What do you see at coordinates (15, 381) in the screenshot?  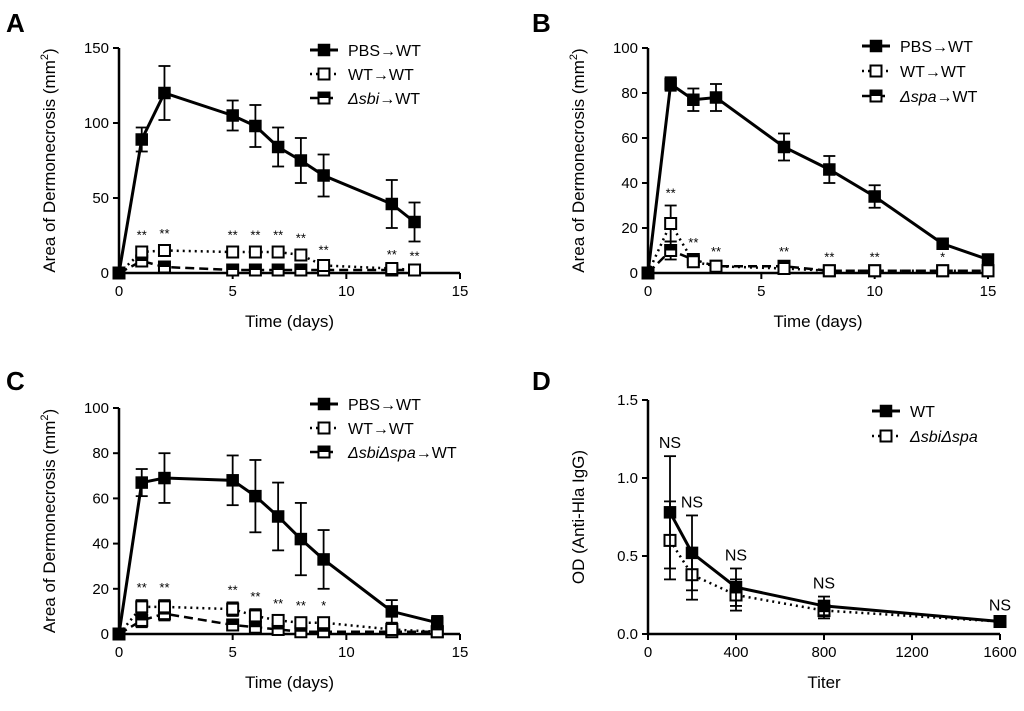 I see `panel-letter-c: C` at bounding box center [15, 381].